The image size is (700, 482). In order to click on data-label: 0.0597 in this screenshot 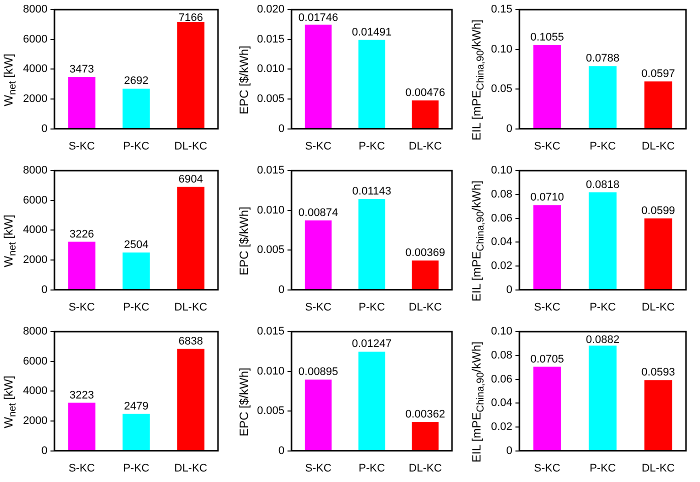, I will do `click(658, 74)`.